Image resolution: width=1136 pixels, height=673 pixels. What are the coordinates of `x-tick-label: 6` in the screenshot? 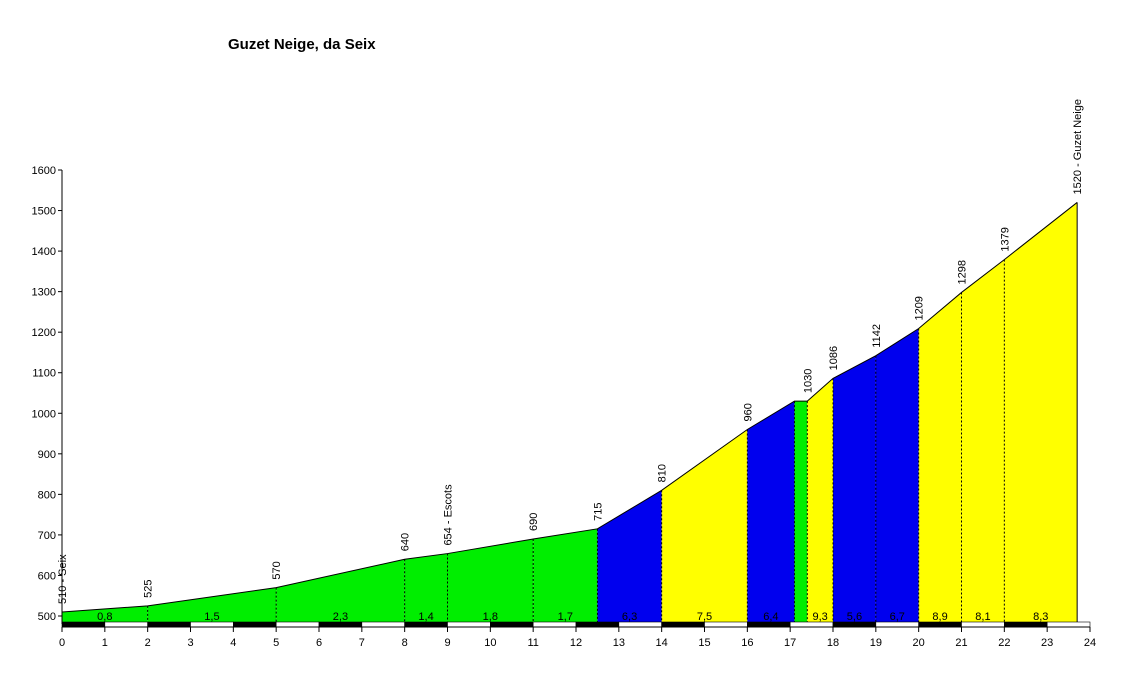 It's located at (319, 643).